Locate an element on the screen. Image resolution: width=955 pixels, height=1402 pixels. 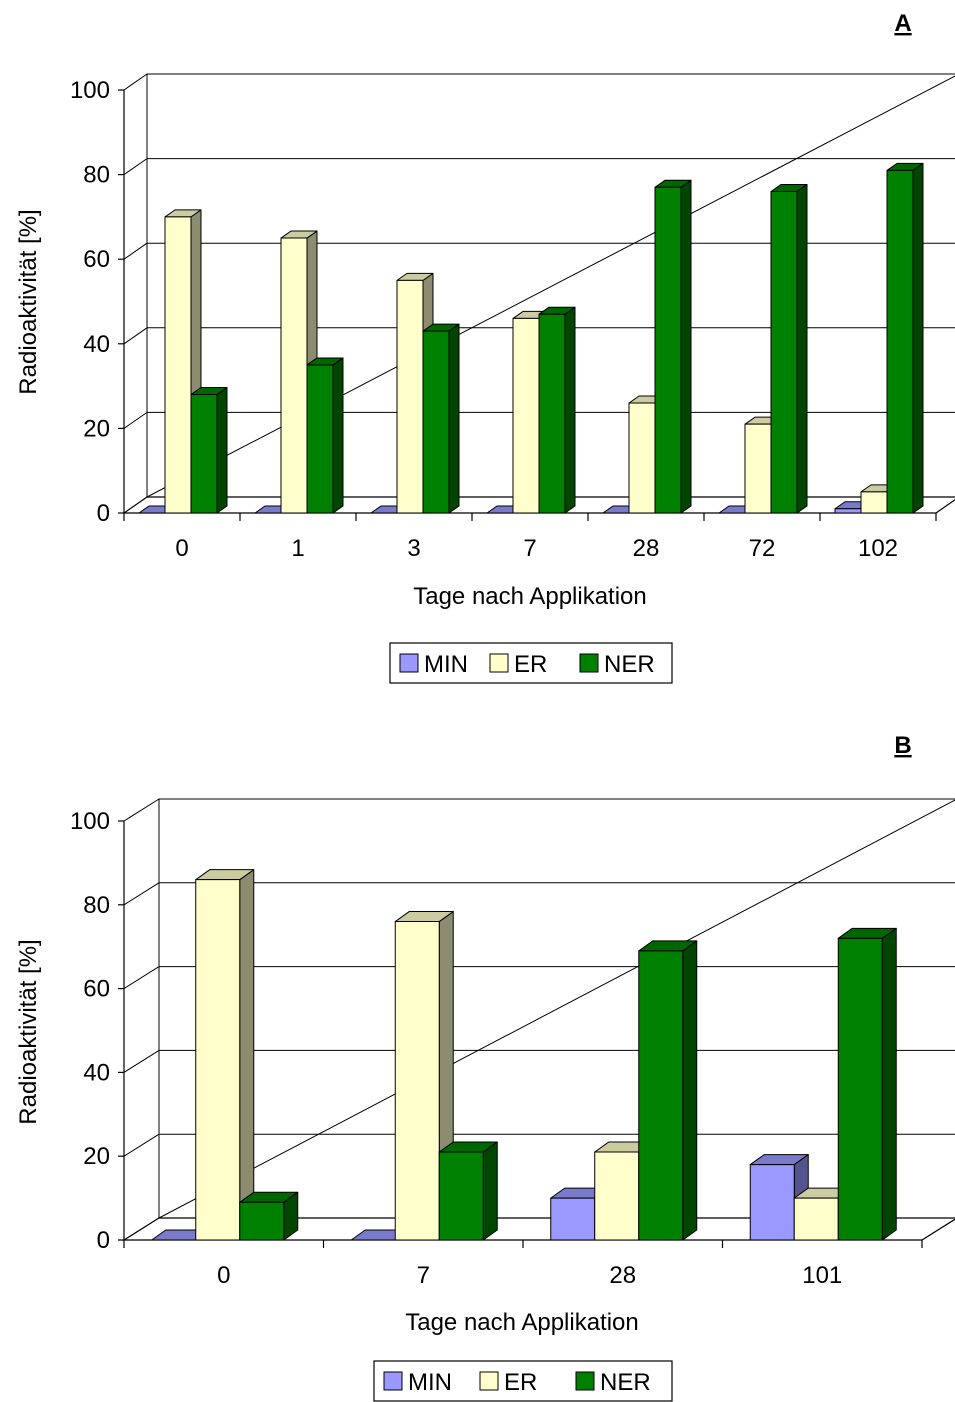
panel-label: A is located at coordinates (902, 23).